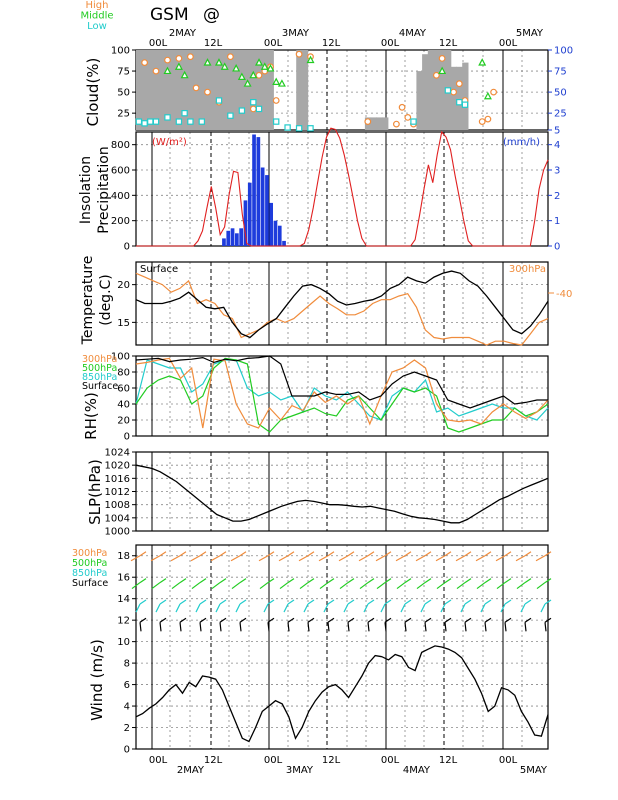 The width and height of the screenshot is (618, 800). Describe the element at coordinates (183, 33) in the screenshot. I see `top-date-label: 2MAY` at that location.